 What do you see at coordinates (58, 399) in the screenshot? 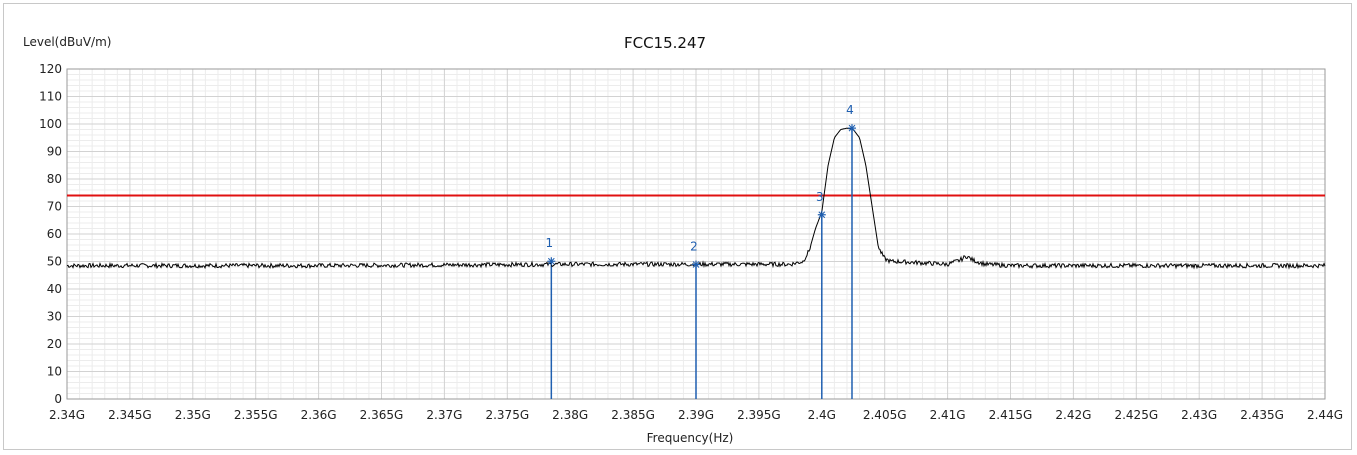
I see `y-tick-label: 0` at bounding box center [58, 399].